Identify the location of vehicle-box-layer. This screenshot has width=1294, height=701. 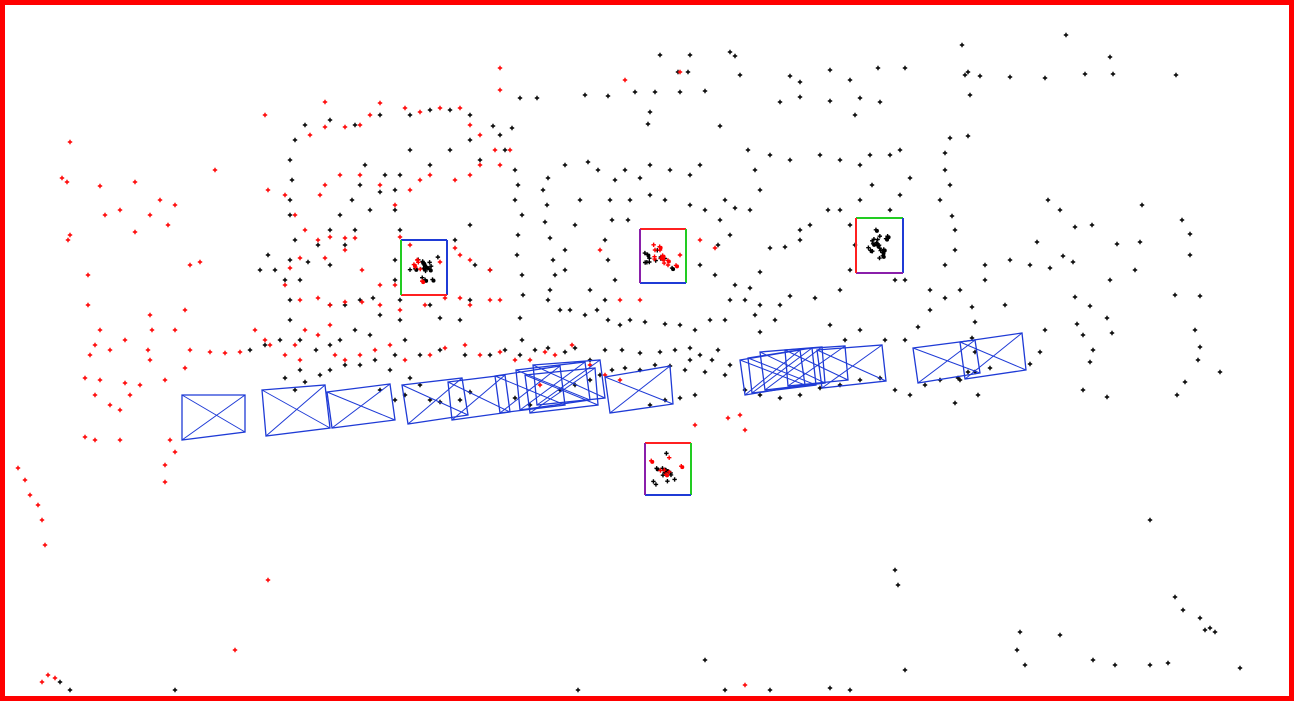
(604, 386).